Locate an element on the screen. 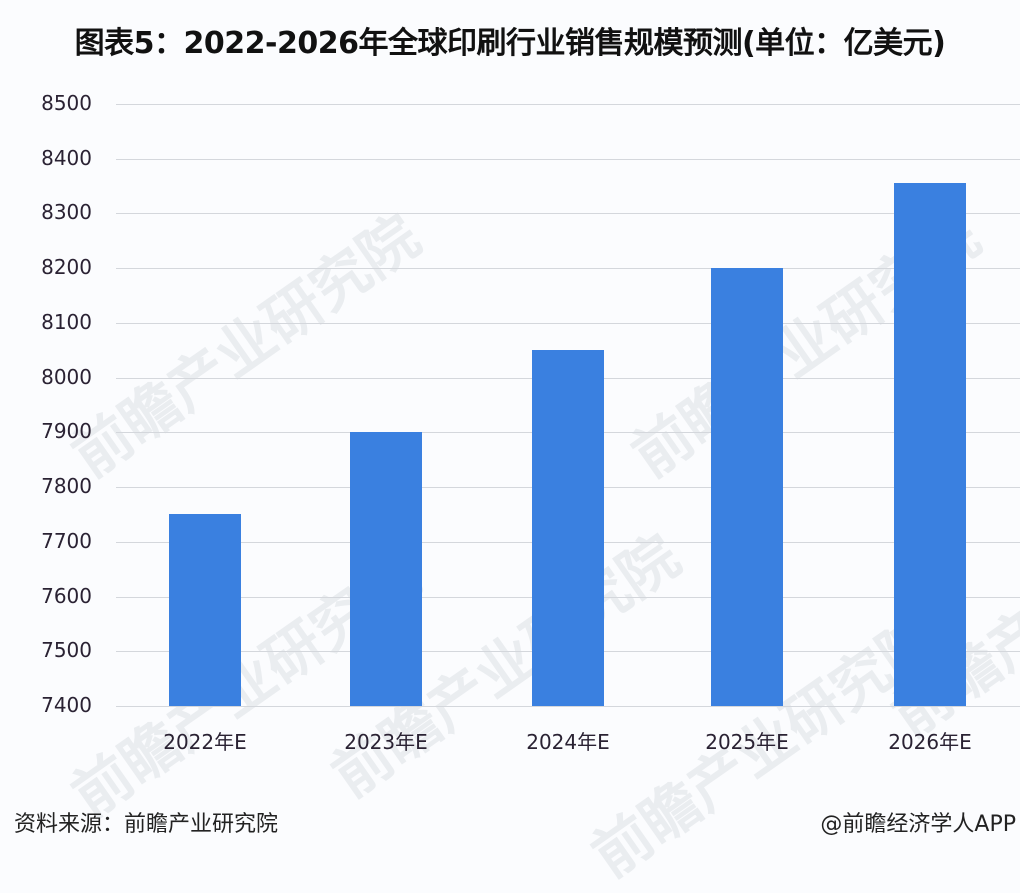 The image size is (1020, 893). y-tick-label: 7600 is located at coordinates (66, 596).